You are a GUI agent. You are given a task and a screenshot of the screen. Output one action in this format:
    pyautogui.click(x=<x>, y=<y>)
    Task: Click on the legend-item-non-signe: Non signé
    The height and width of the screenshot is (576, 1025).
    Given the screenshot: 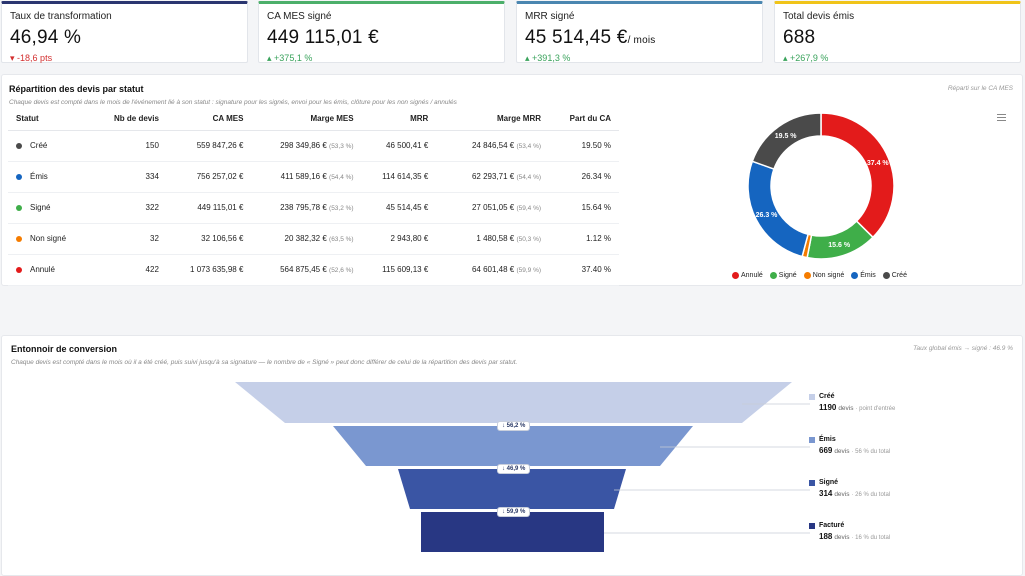 What is the action you would take?
    pyautogui.click(x=823, y=275)
    